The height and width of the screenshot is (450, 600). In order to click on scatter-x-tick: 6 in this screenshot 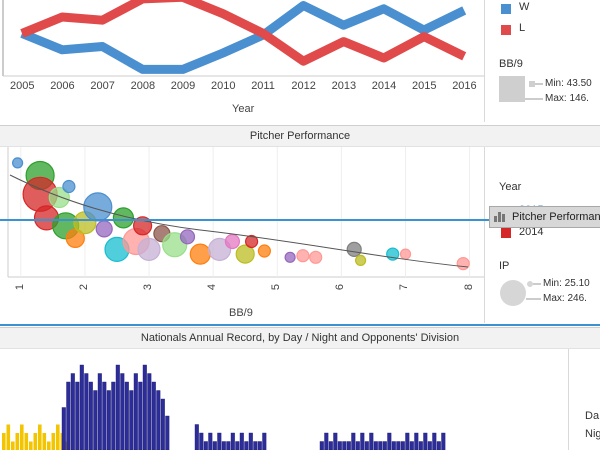, I will do `click(340, 287)`.